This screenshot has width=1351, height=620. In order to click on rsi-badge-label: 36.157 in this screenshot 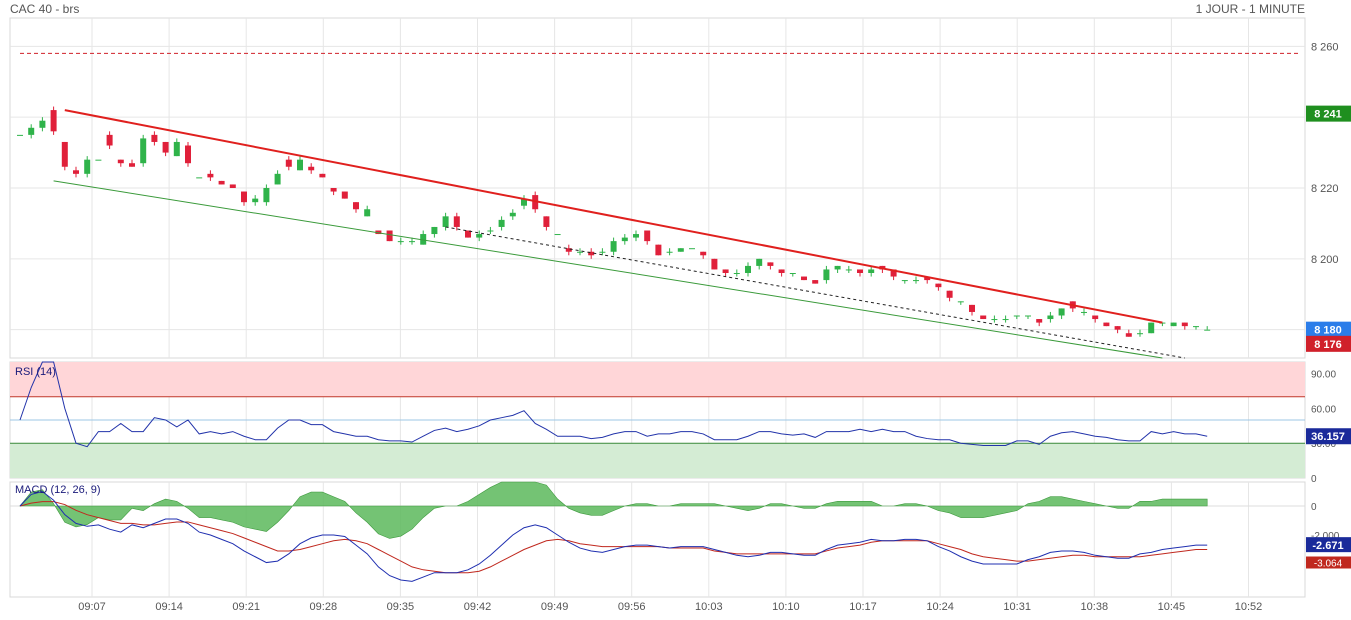, I will do `click(1328, 437)`.